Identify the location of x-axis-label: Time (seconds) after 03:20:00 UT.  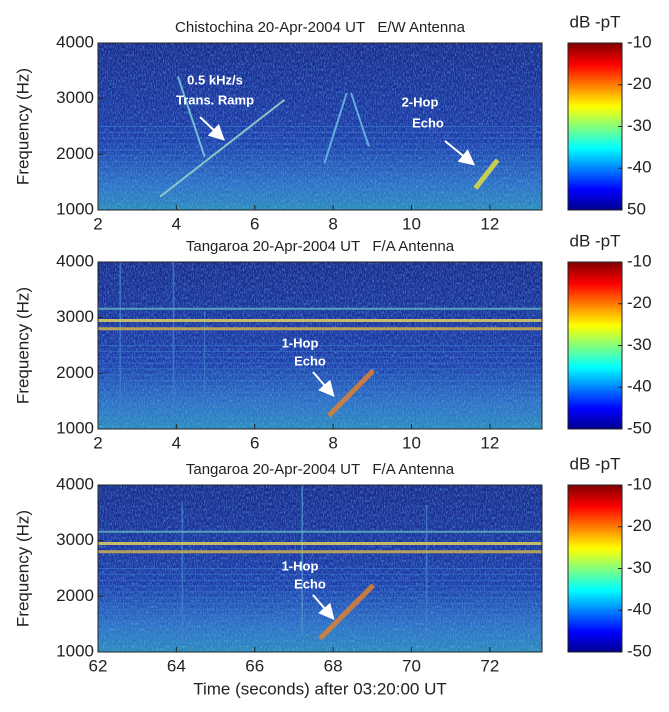
(320, 688).